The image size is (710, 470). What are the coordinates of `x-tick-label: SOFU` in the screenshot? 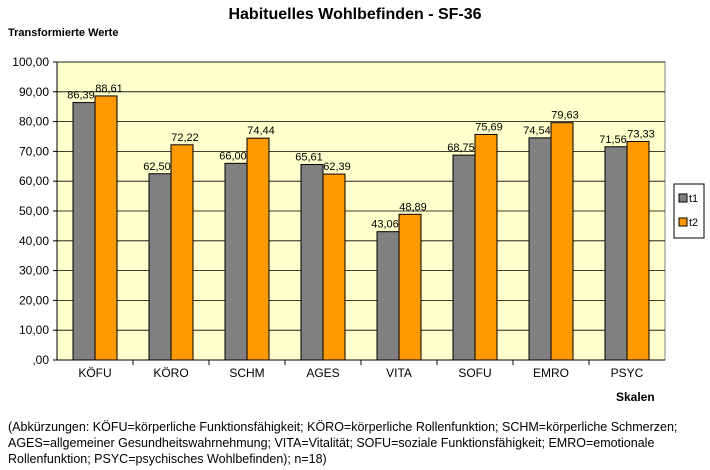 It's located at (474, 373).